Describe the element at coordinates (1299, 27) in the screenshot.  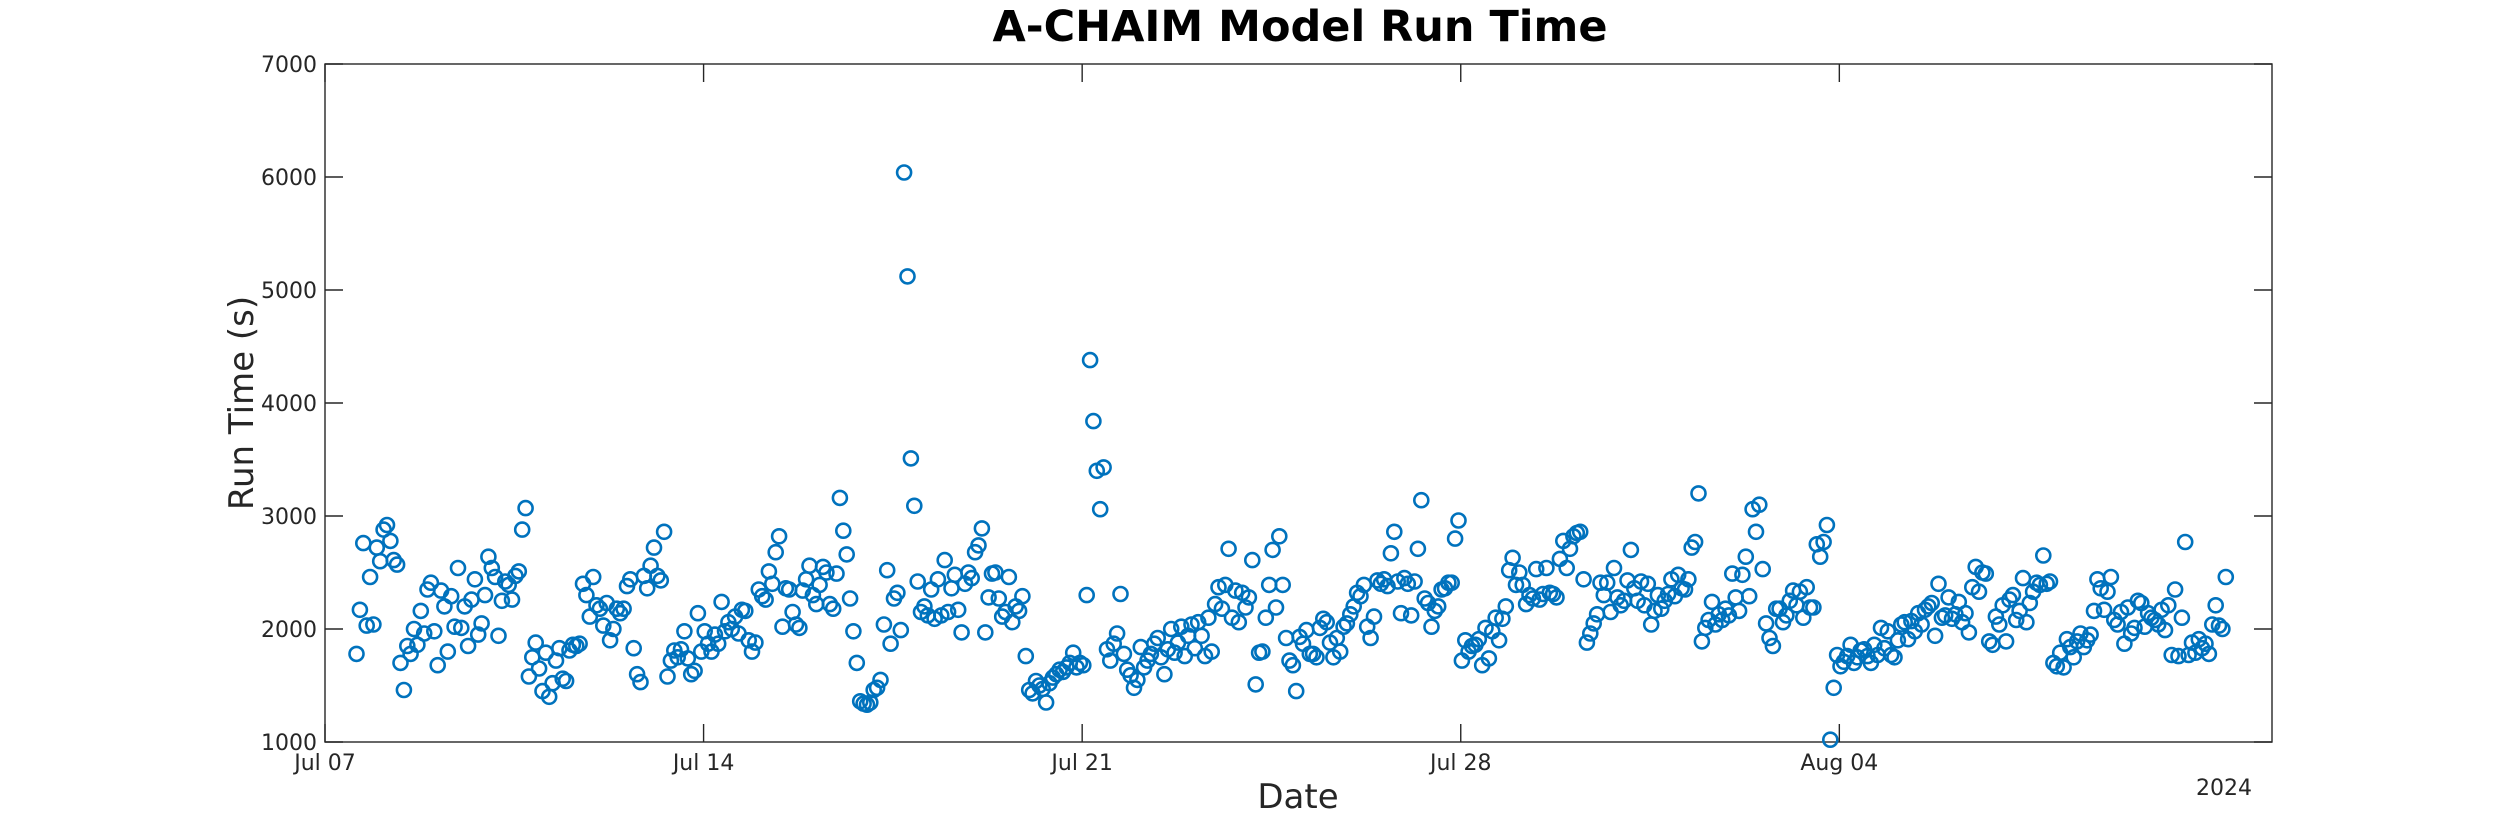
I see `chart-title: A-CHAIM Model Run Time` at that location.